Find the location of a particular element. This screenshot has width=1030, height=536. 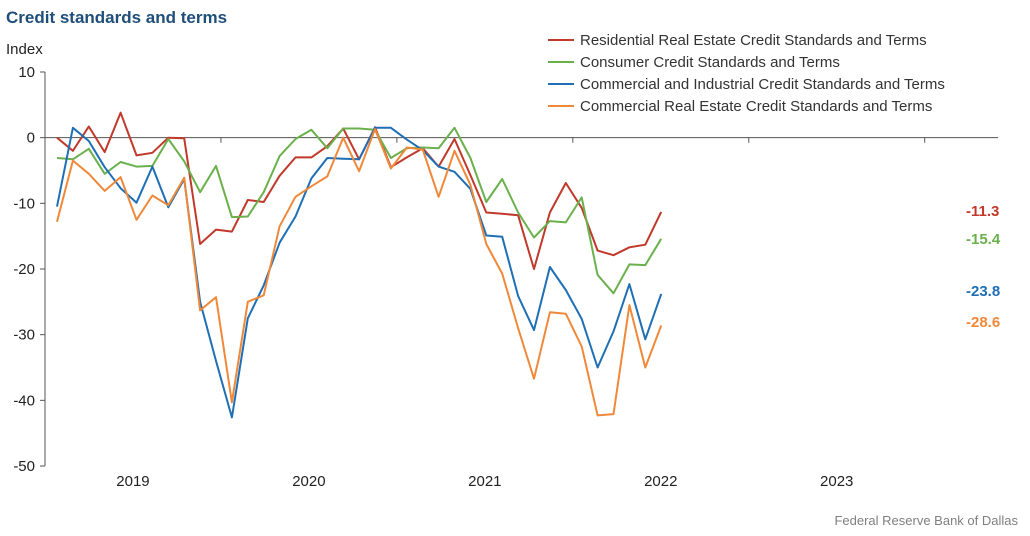

x-tick-label: 2022 is located at coordinates (660, 481).